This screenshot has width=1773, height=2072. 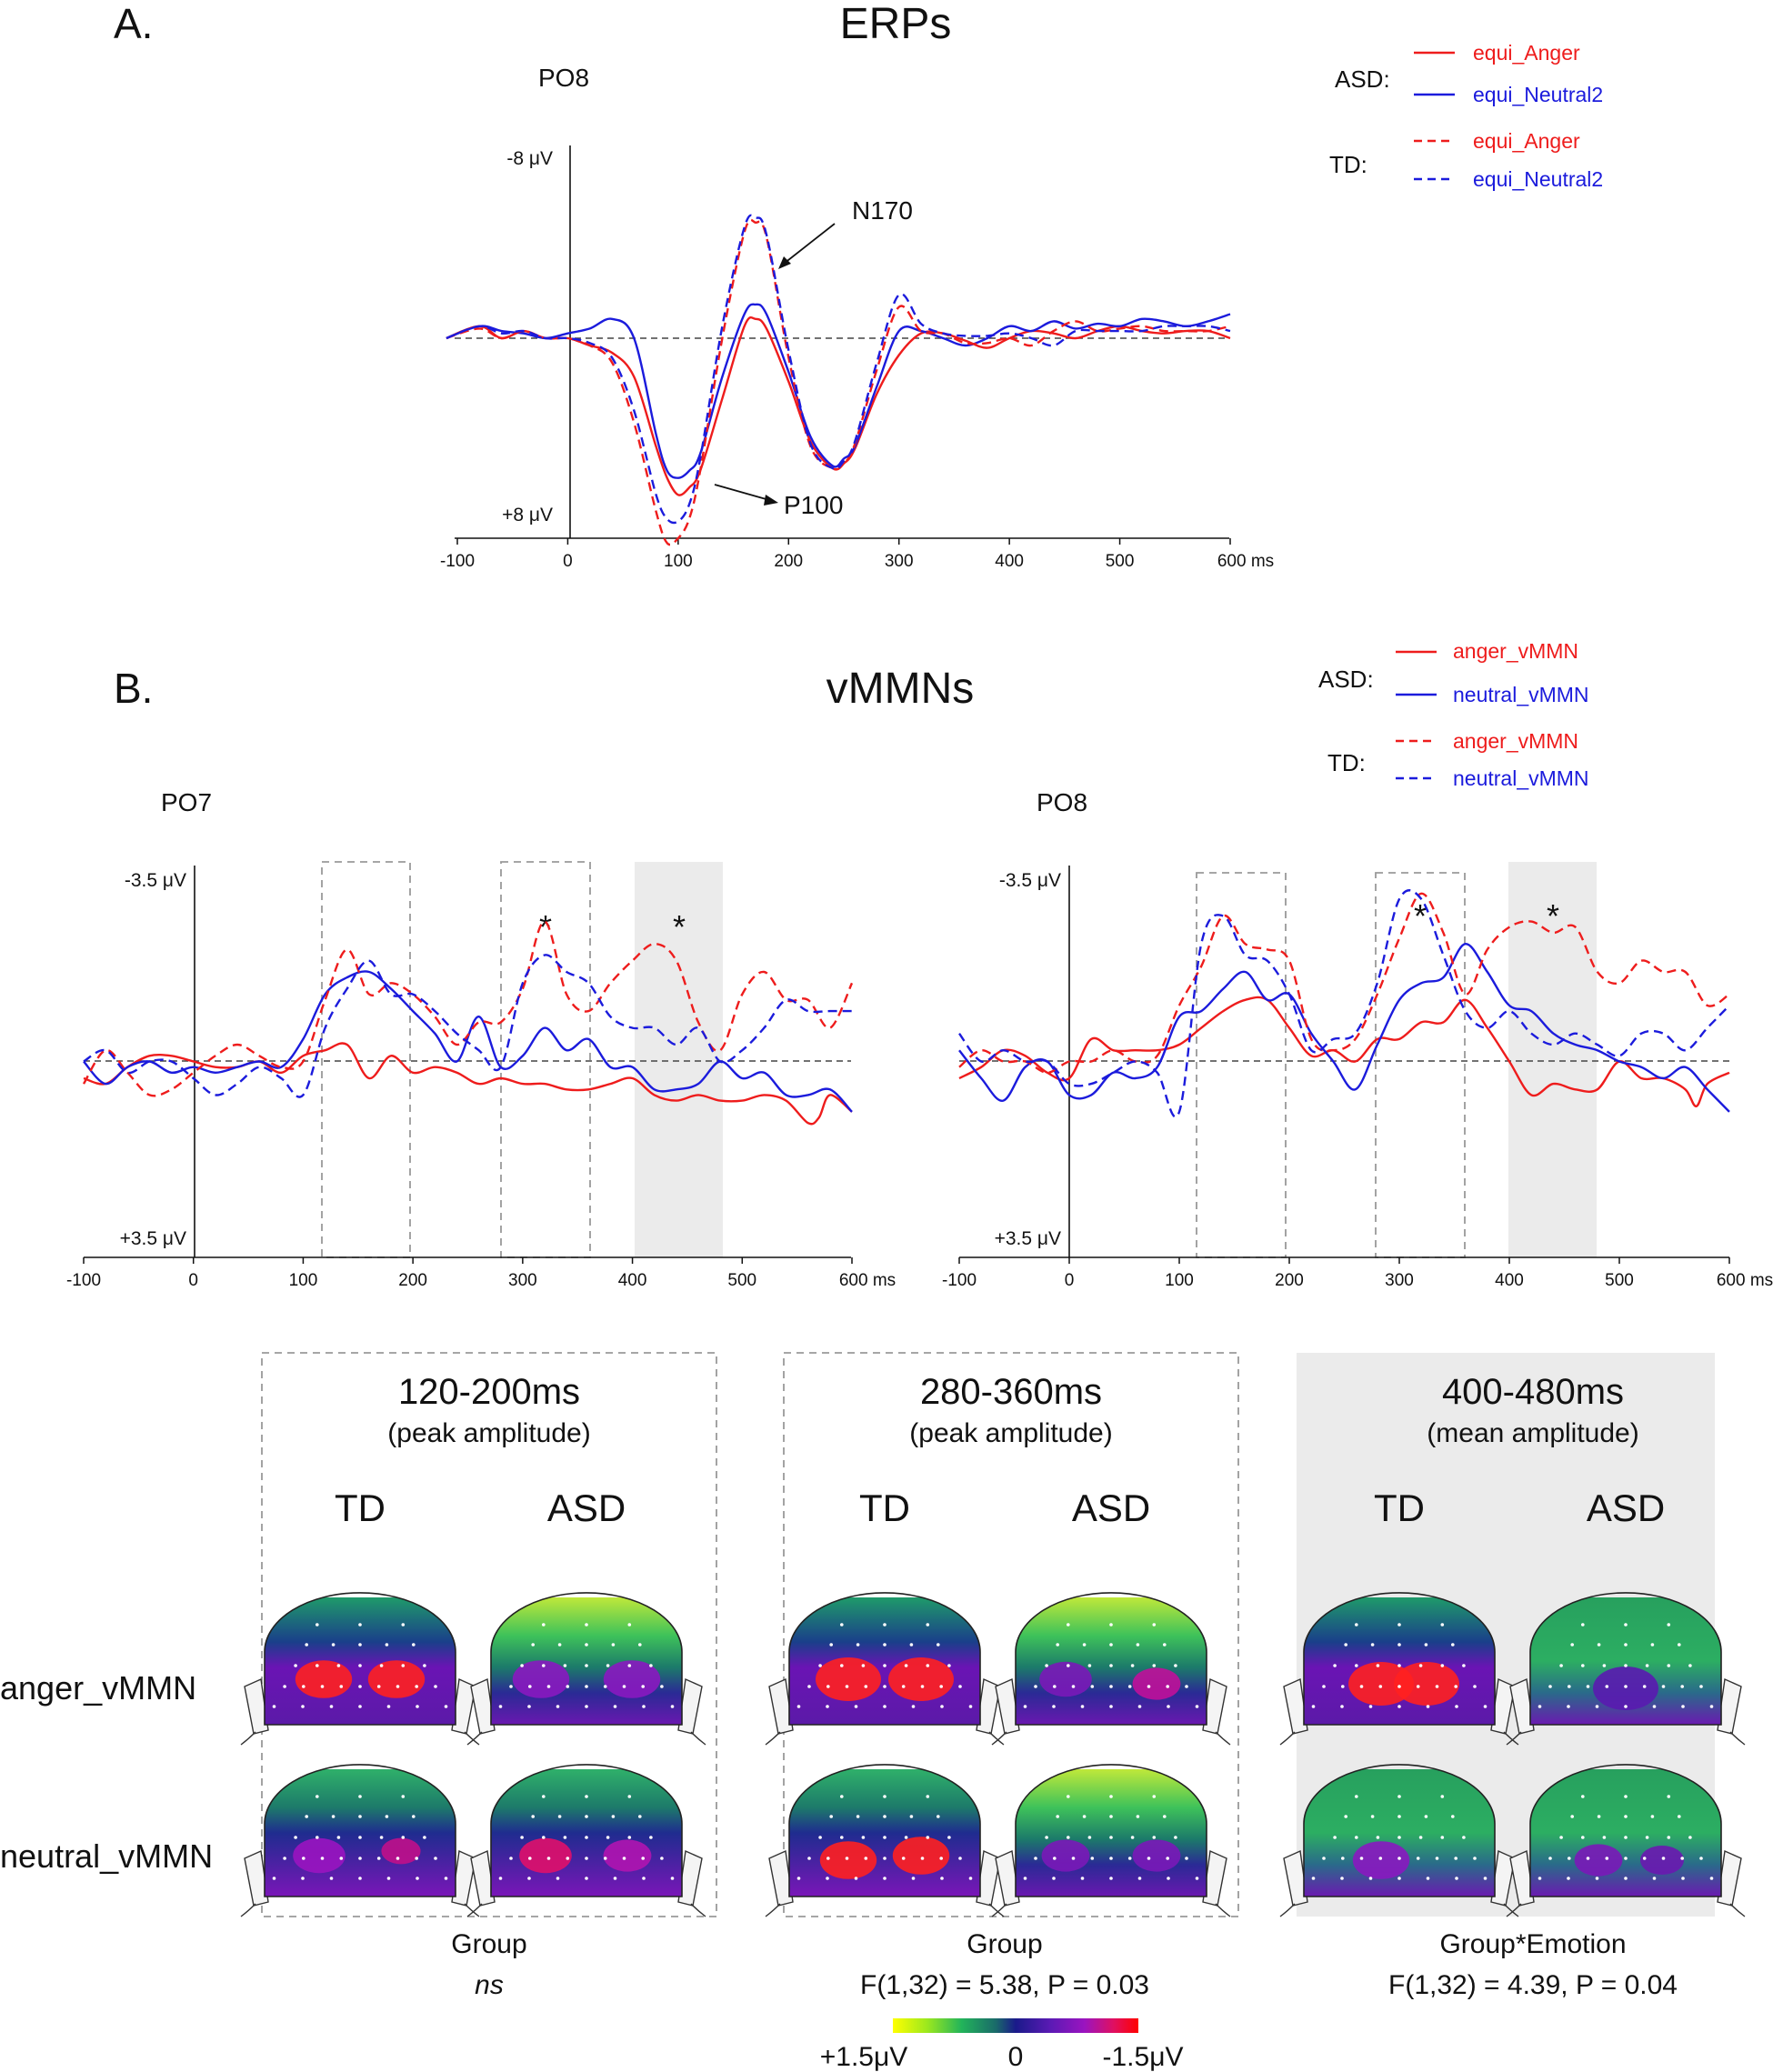 What do you see at coordinates (882, 210) in the screenshot?
I see `annotation-n170: N170` at bounding box center [882, 210].